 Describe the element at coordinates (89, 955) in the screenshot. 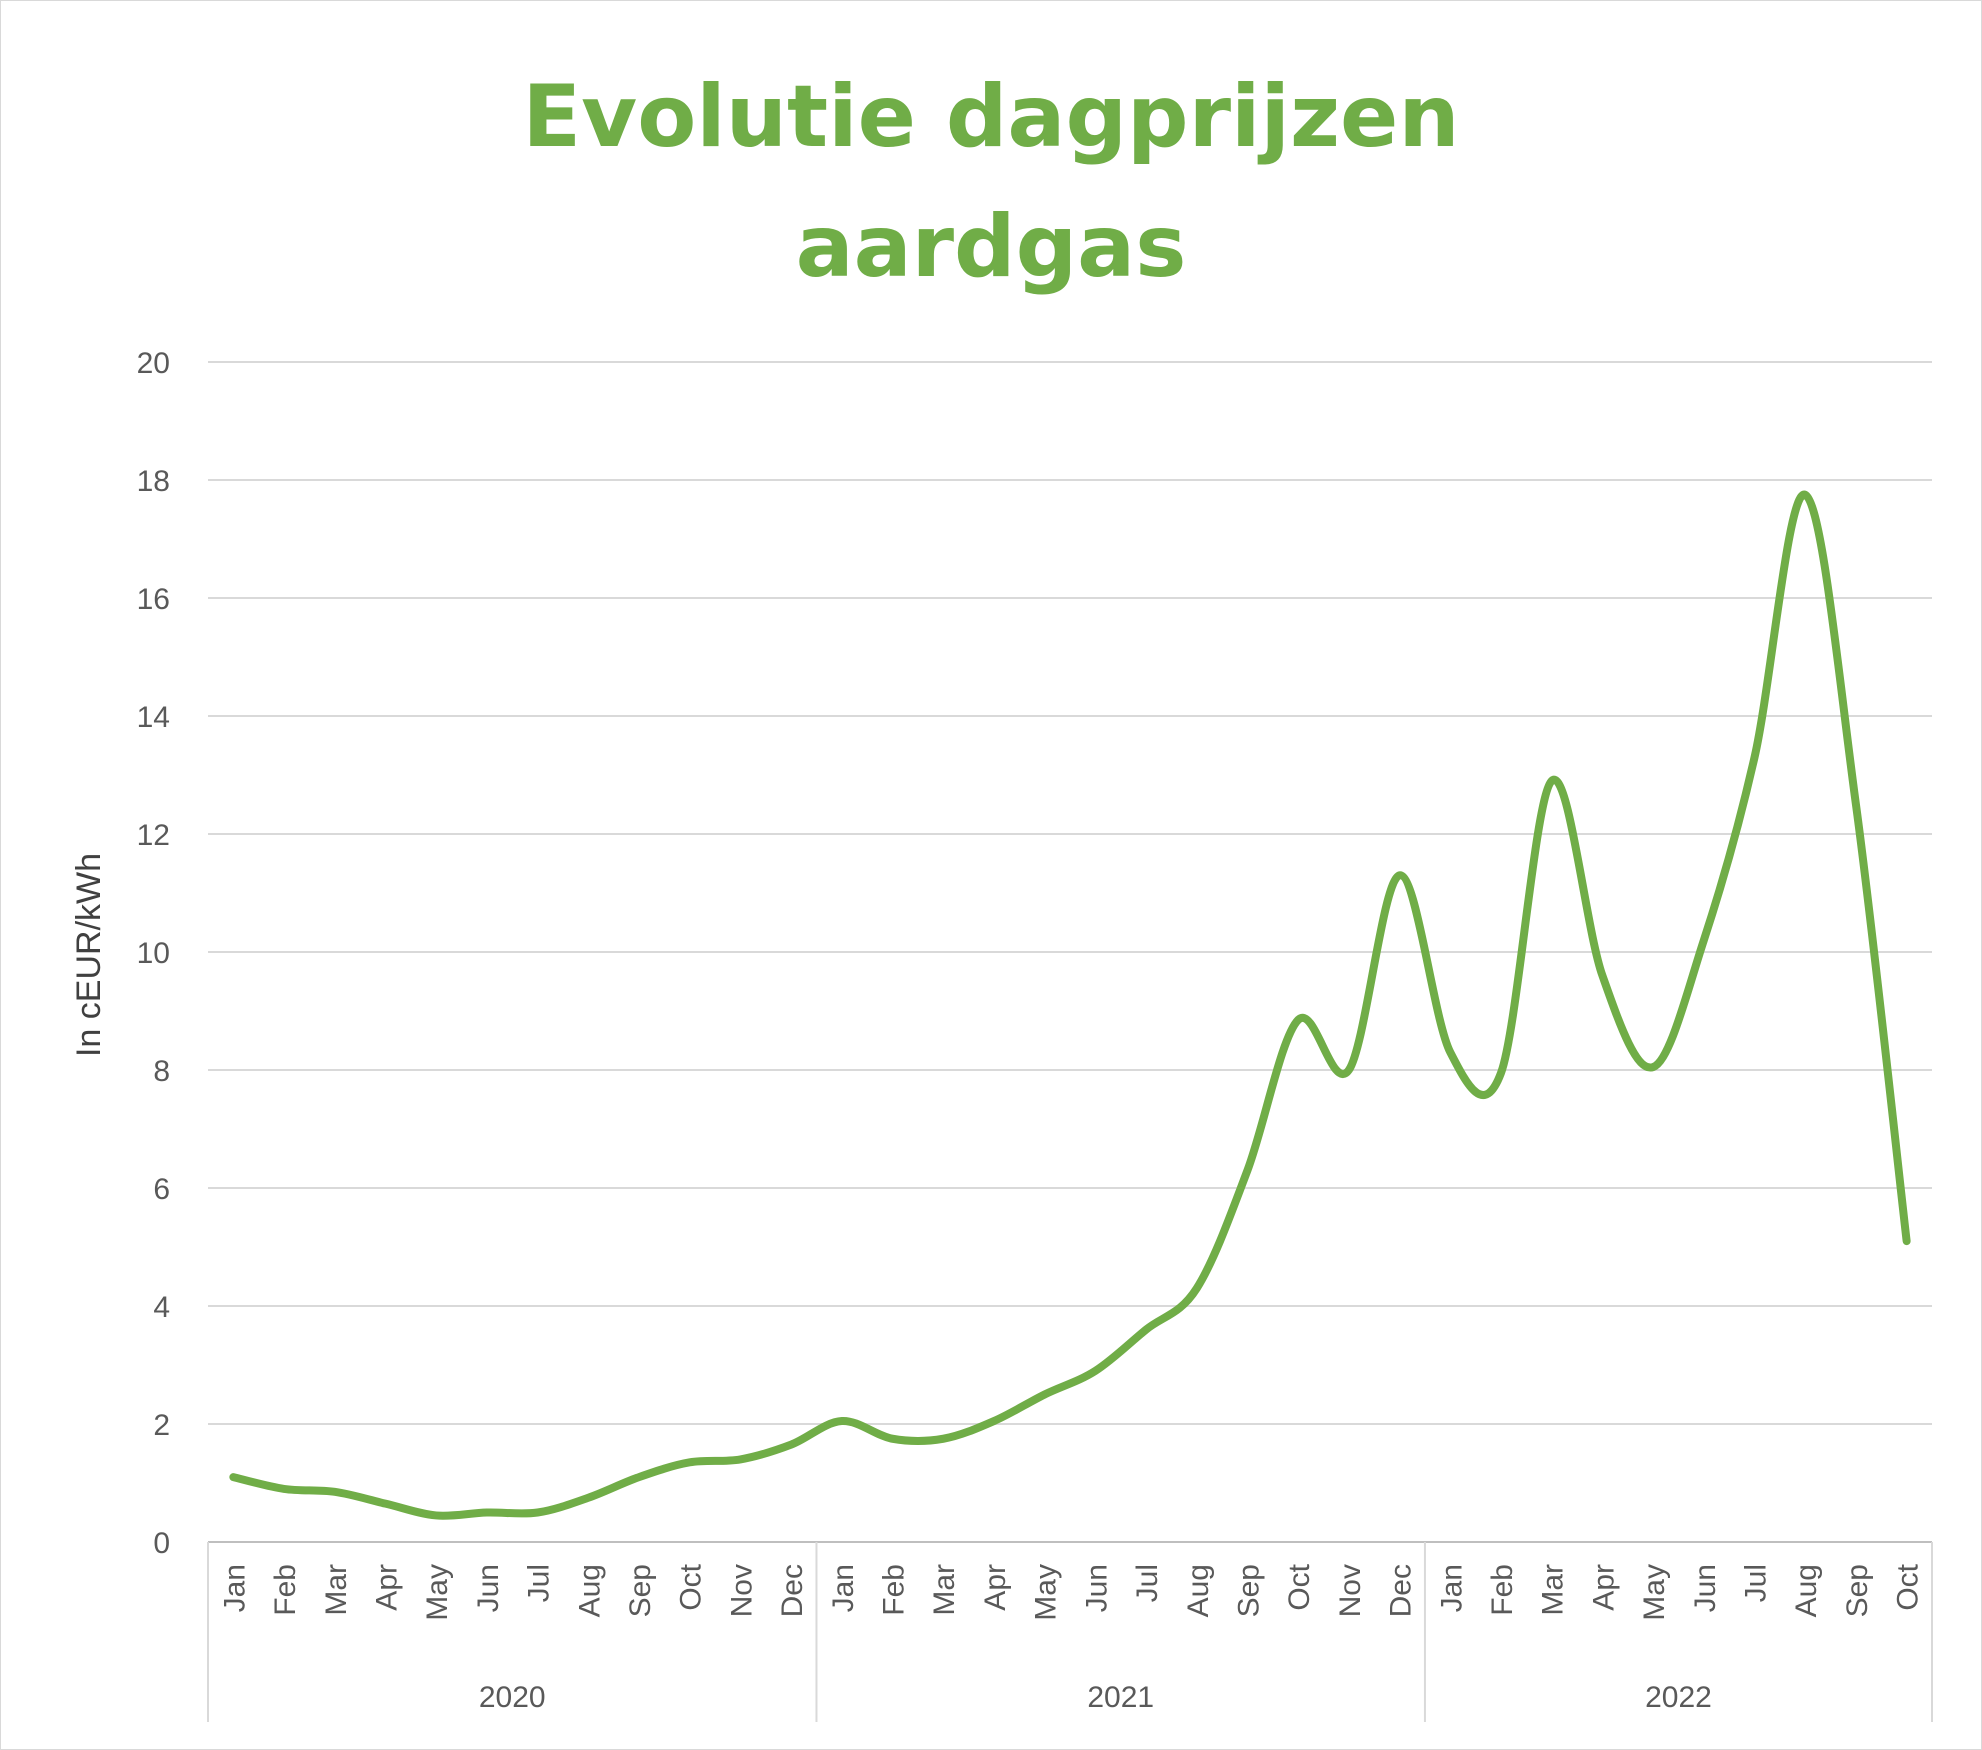

I see `y-axis-label: In cEUR/kWh` at that location.